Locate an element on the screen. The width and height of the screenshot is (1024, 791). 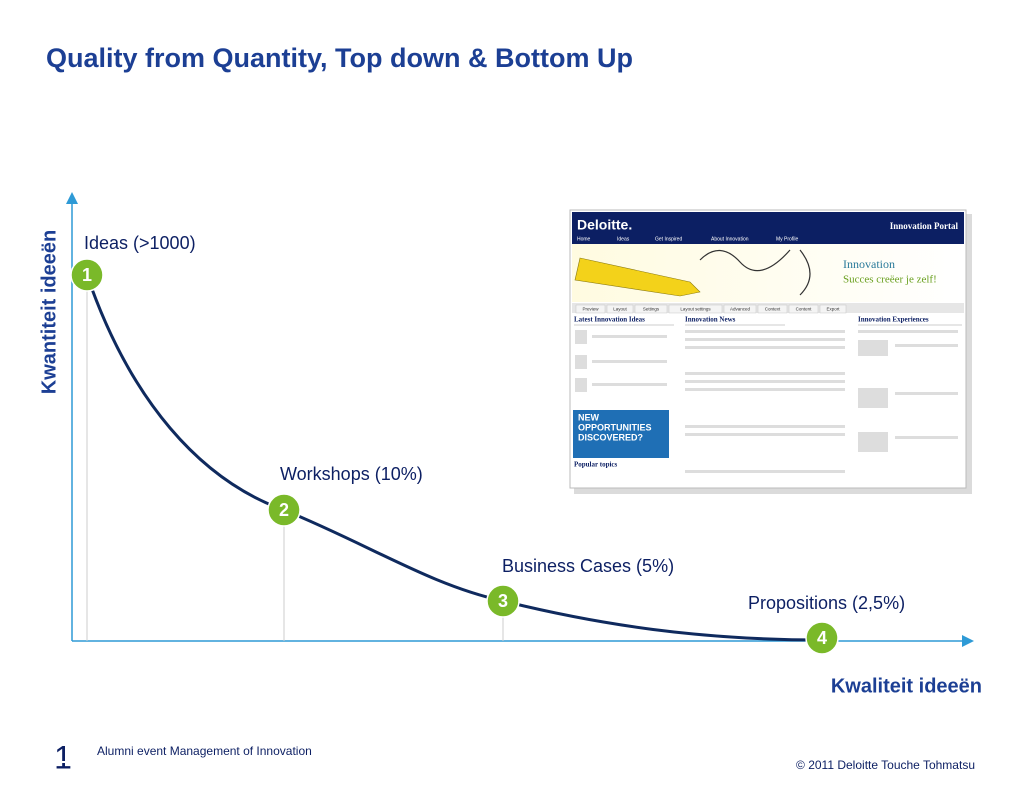
stage-number: 4 is located at coordinates (822, 638).